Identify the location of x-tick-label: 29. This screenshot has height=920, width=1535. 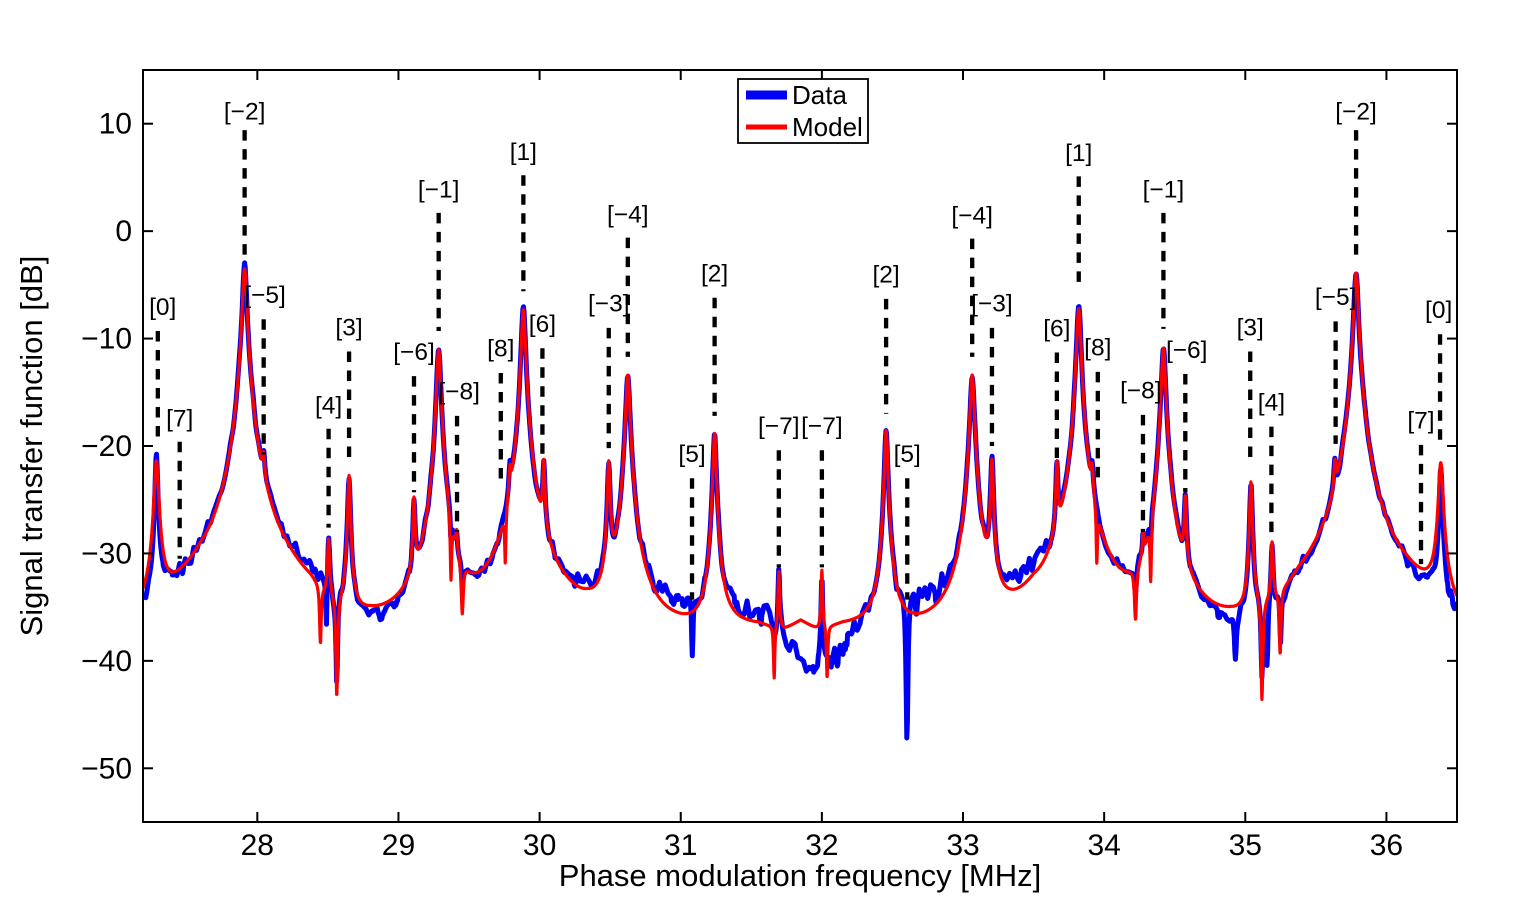
(398, 845).